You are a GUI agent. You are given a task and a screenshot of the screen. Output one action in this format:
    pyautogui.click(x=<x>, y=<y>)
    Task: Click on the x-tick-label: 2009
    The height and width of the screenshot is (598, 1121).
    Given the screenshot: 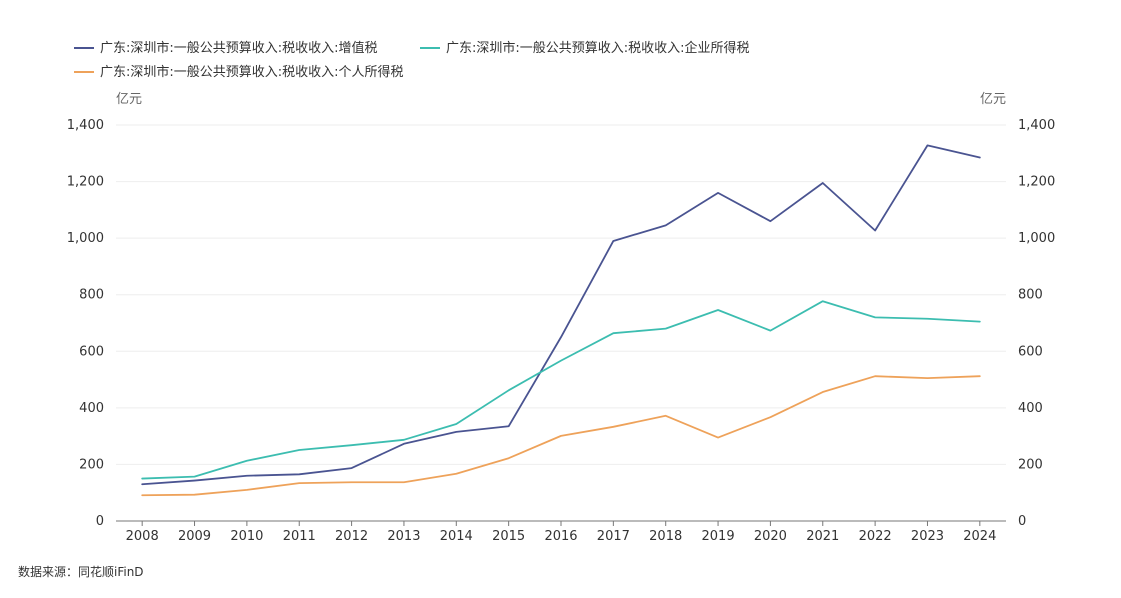 What is the action you would take?
    pyautogui.click(x=194, y=536)
    